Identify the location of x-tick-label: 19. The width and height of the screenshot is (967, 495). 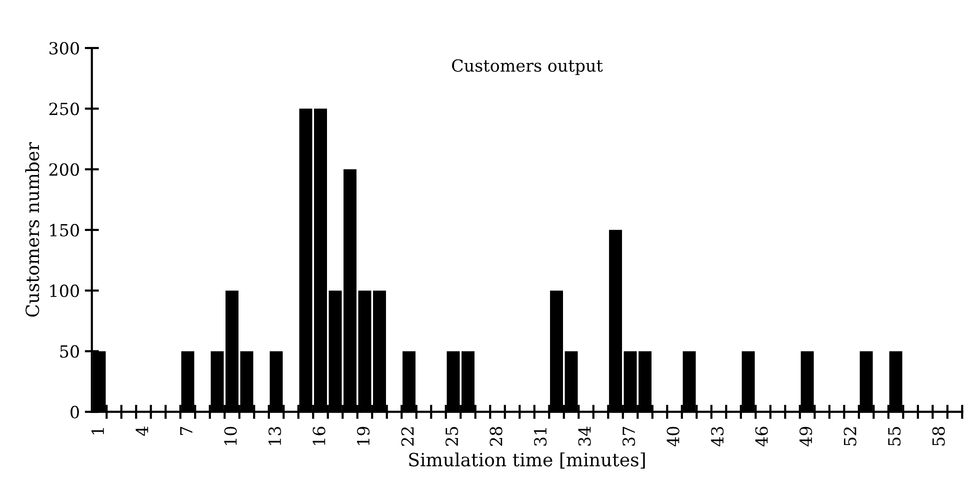
(363, 435).